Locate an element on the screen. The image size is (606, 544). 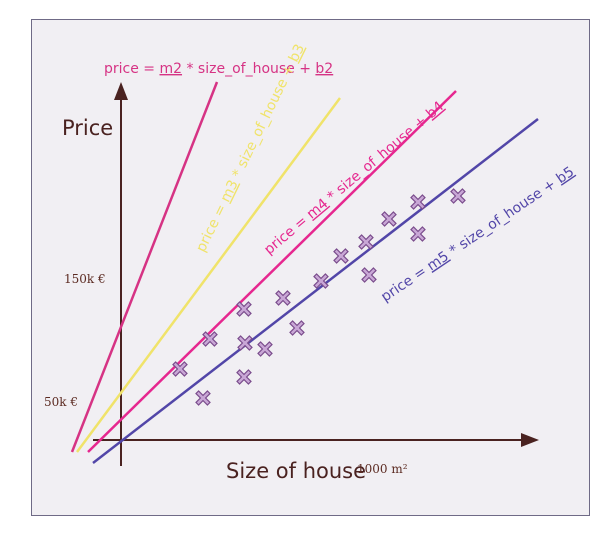
y-axis-title: Price is located at coordinates (87, 128).